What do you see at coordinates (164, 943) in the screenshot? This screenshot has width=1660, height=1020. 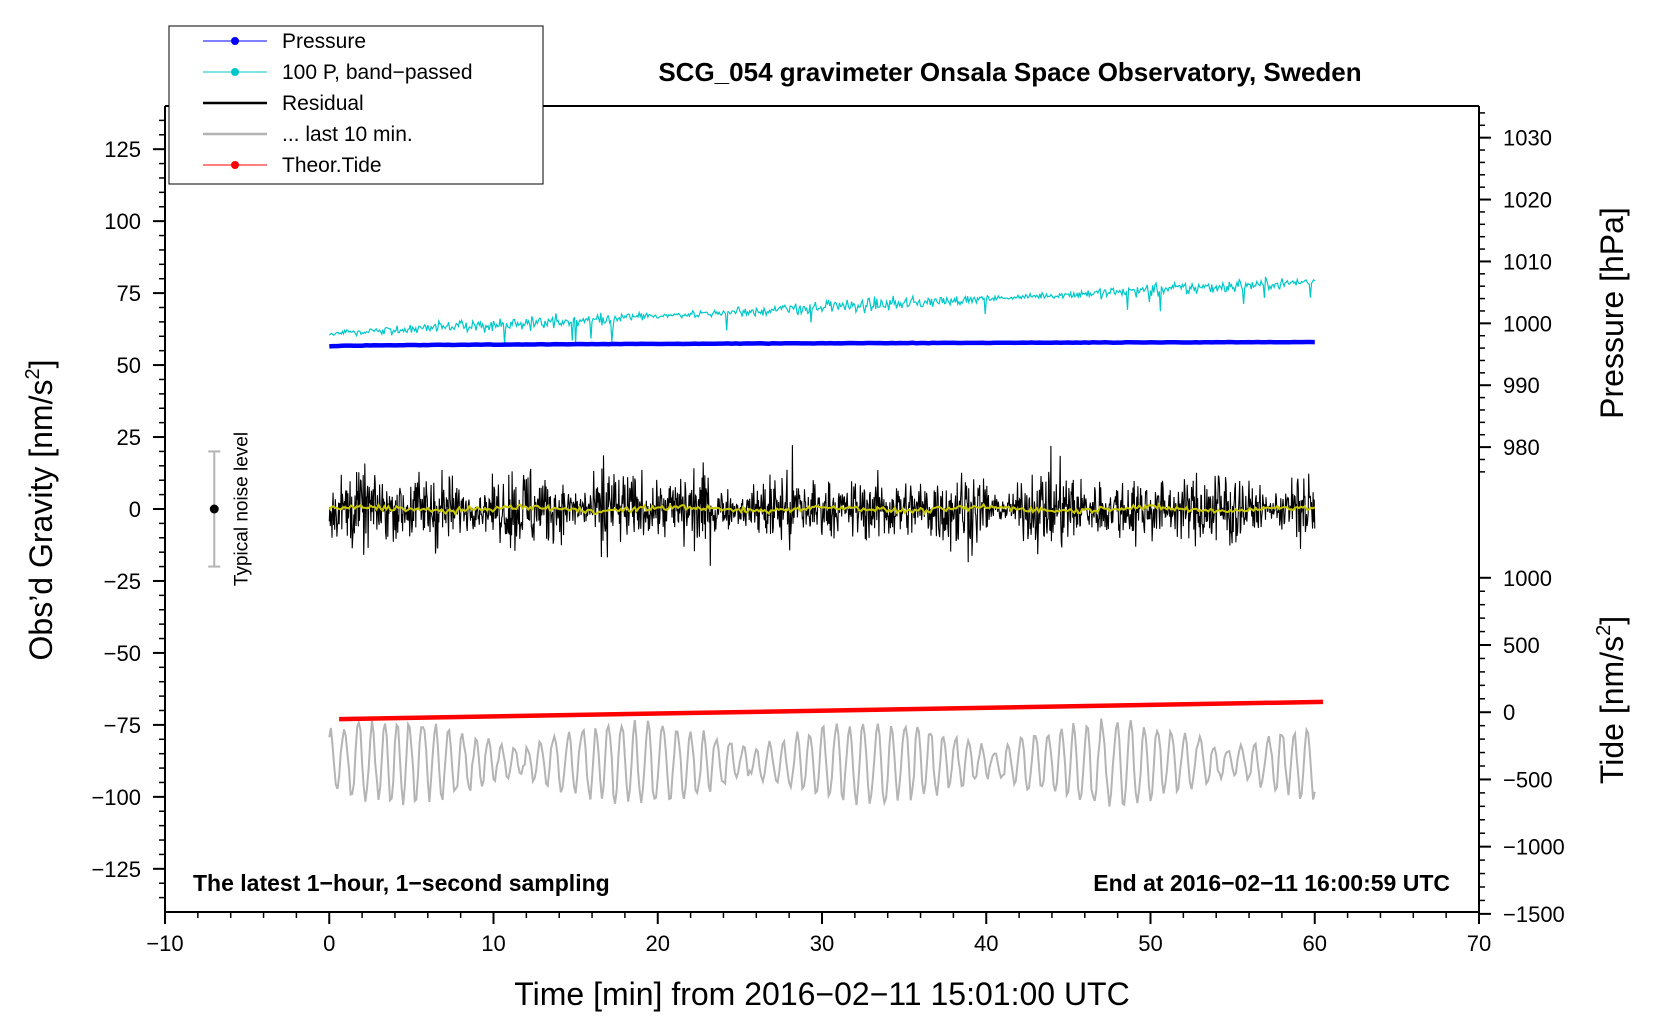 I see `x-tick-label: −10` at bounding box center [164, 943].